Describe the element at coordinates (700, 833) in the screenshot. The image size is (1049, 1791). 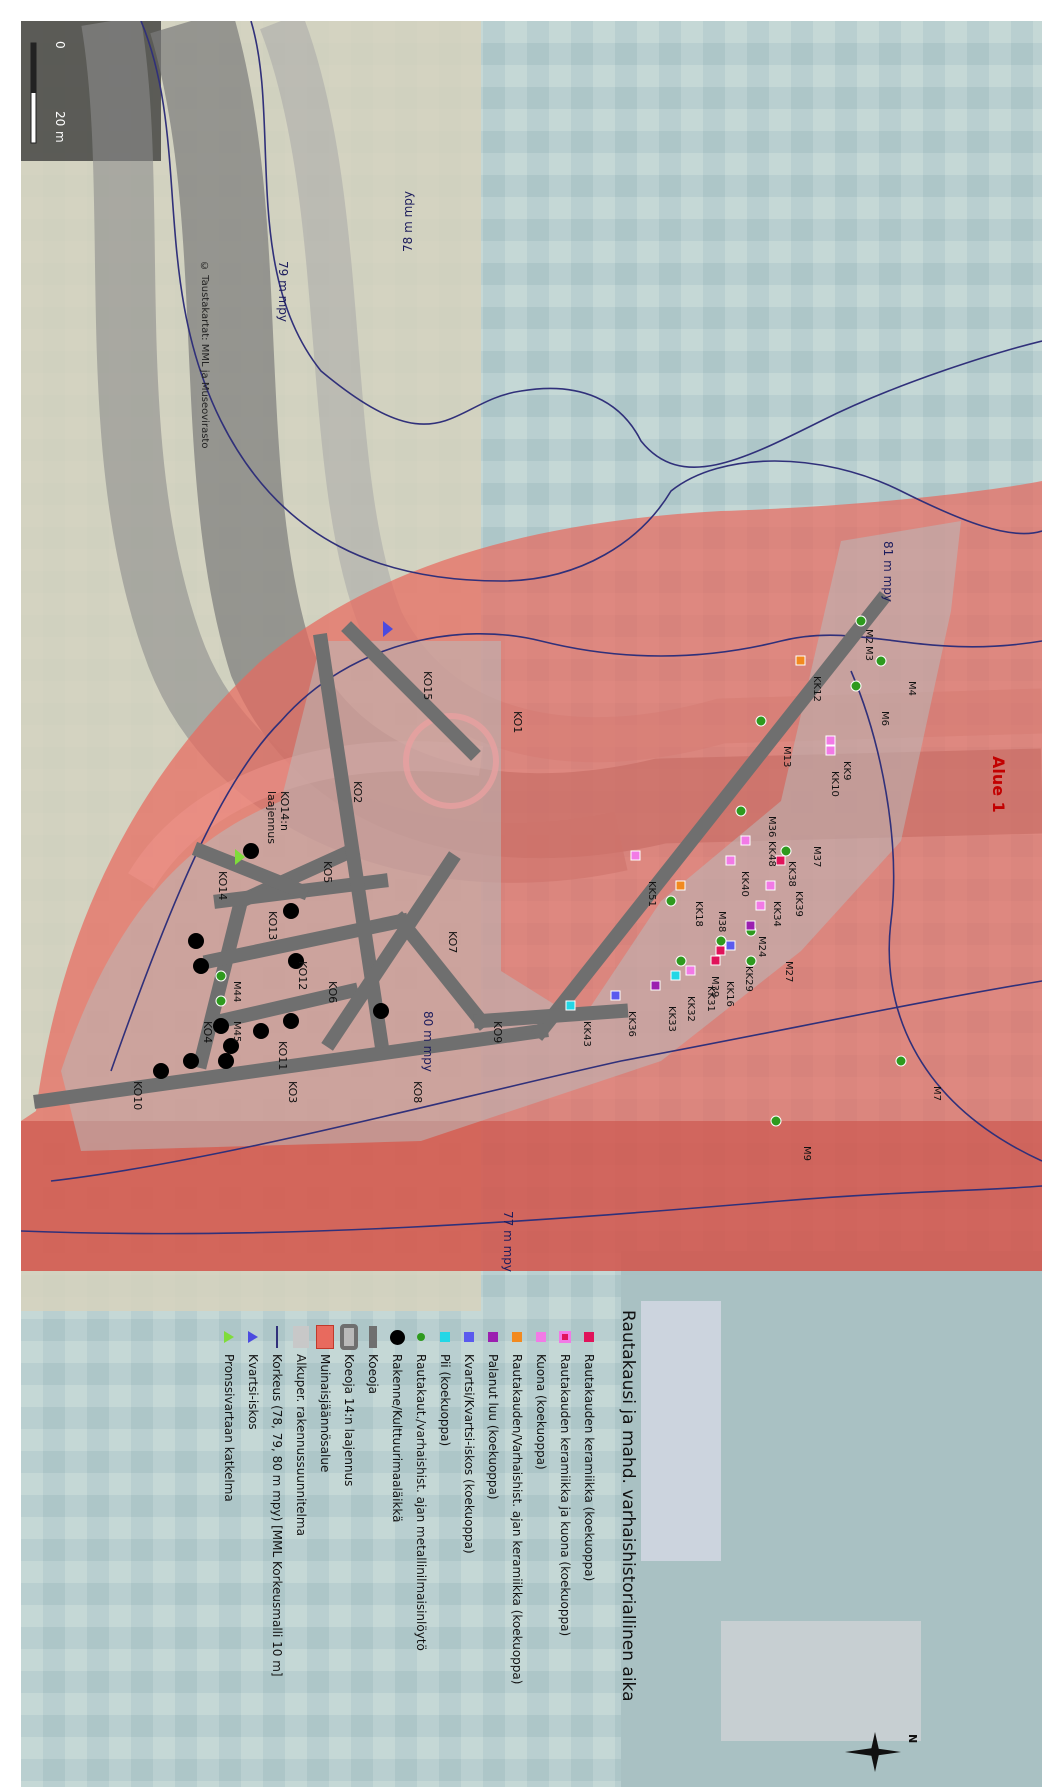
I see `test-pit-squares` at that location.